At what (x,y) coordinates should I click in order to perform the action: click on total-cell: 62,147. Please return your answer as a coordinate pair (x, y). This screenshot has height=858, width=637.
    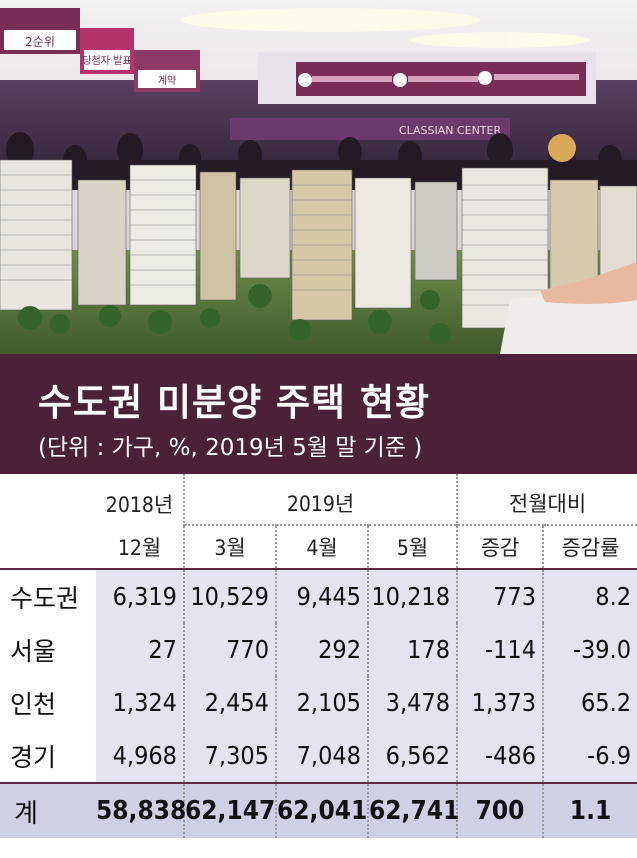
    Looking at the image, I should click on (229, 810).